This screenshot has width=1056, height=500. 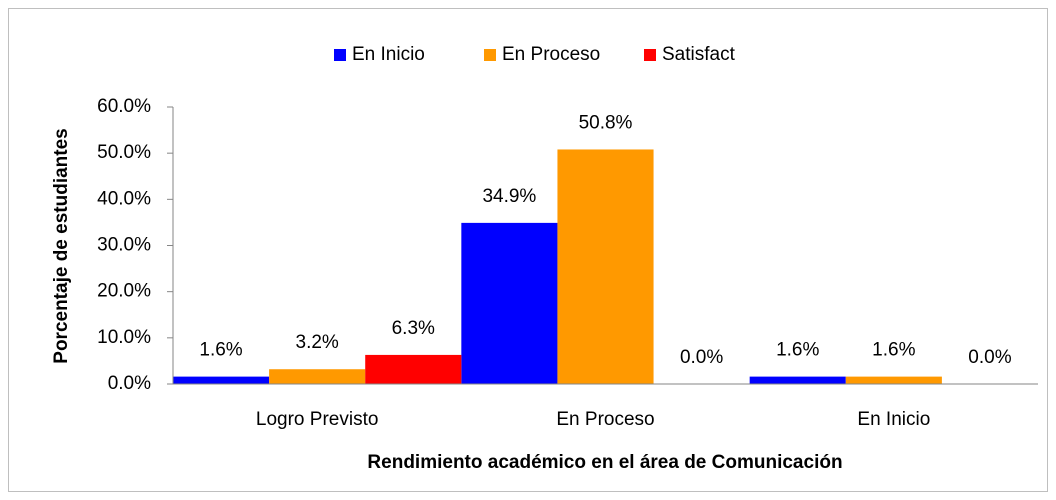 I want to click on y-tick-label: 10.0%, so click(x=124, y=337).